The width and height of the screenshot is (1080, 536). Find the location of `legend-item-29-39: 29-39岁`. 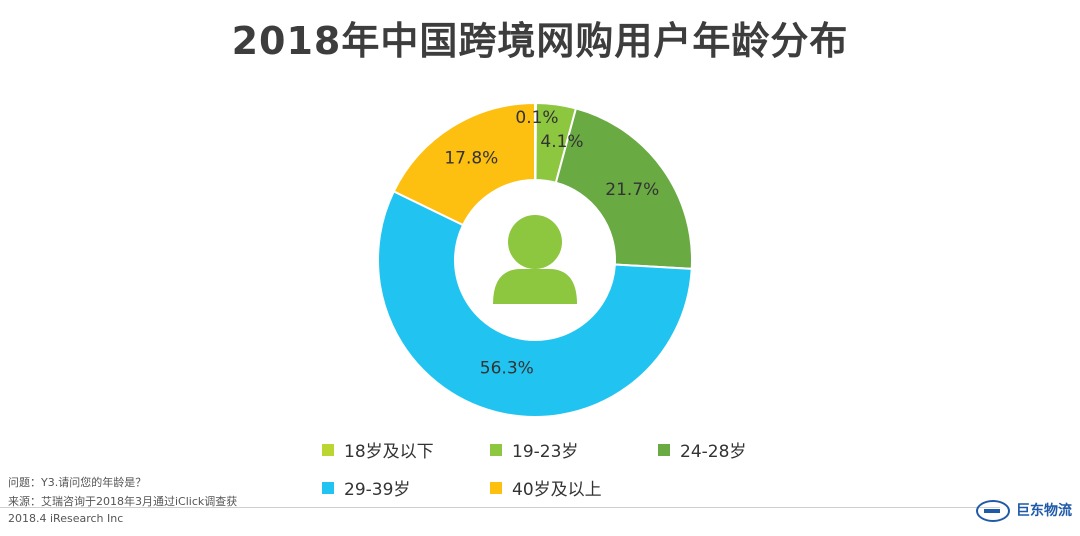

legend-item-29-39: 29-39岁 is located at coordinates (406, 487).